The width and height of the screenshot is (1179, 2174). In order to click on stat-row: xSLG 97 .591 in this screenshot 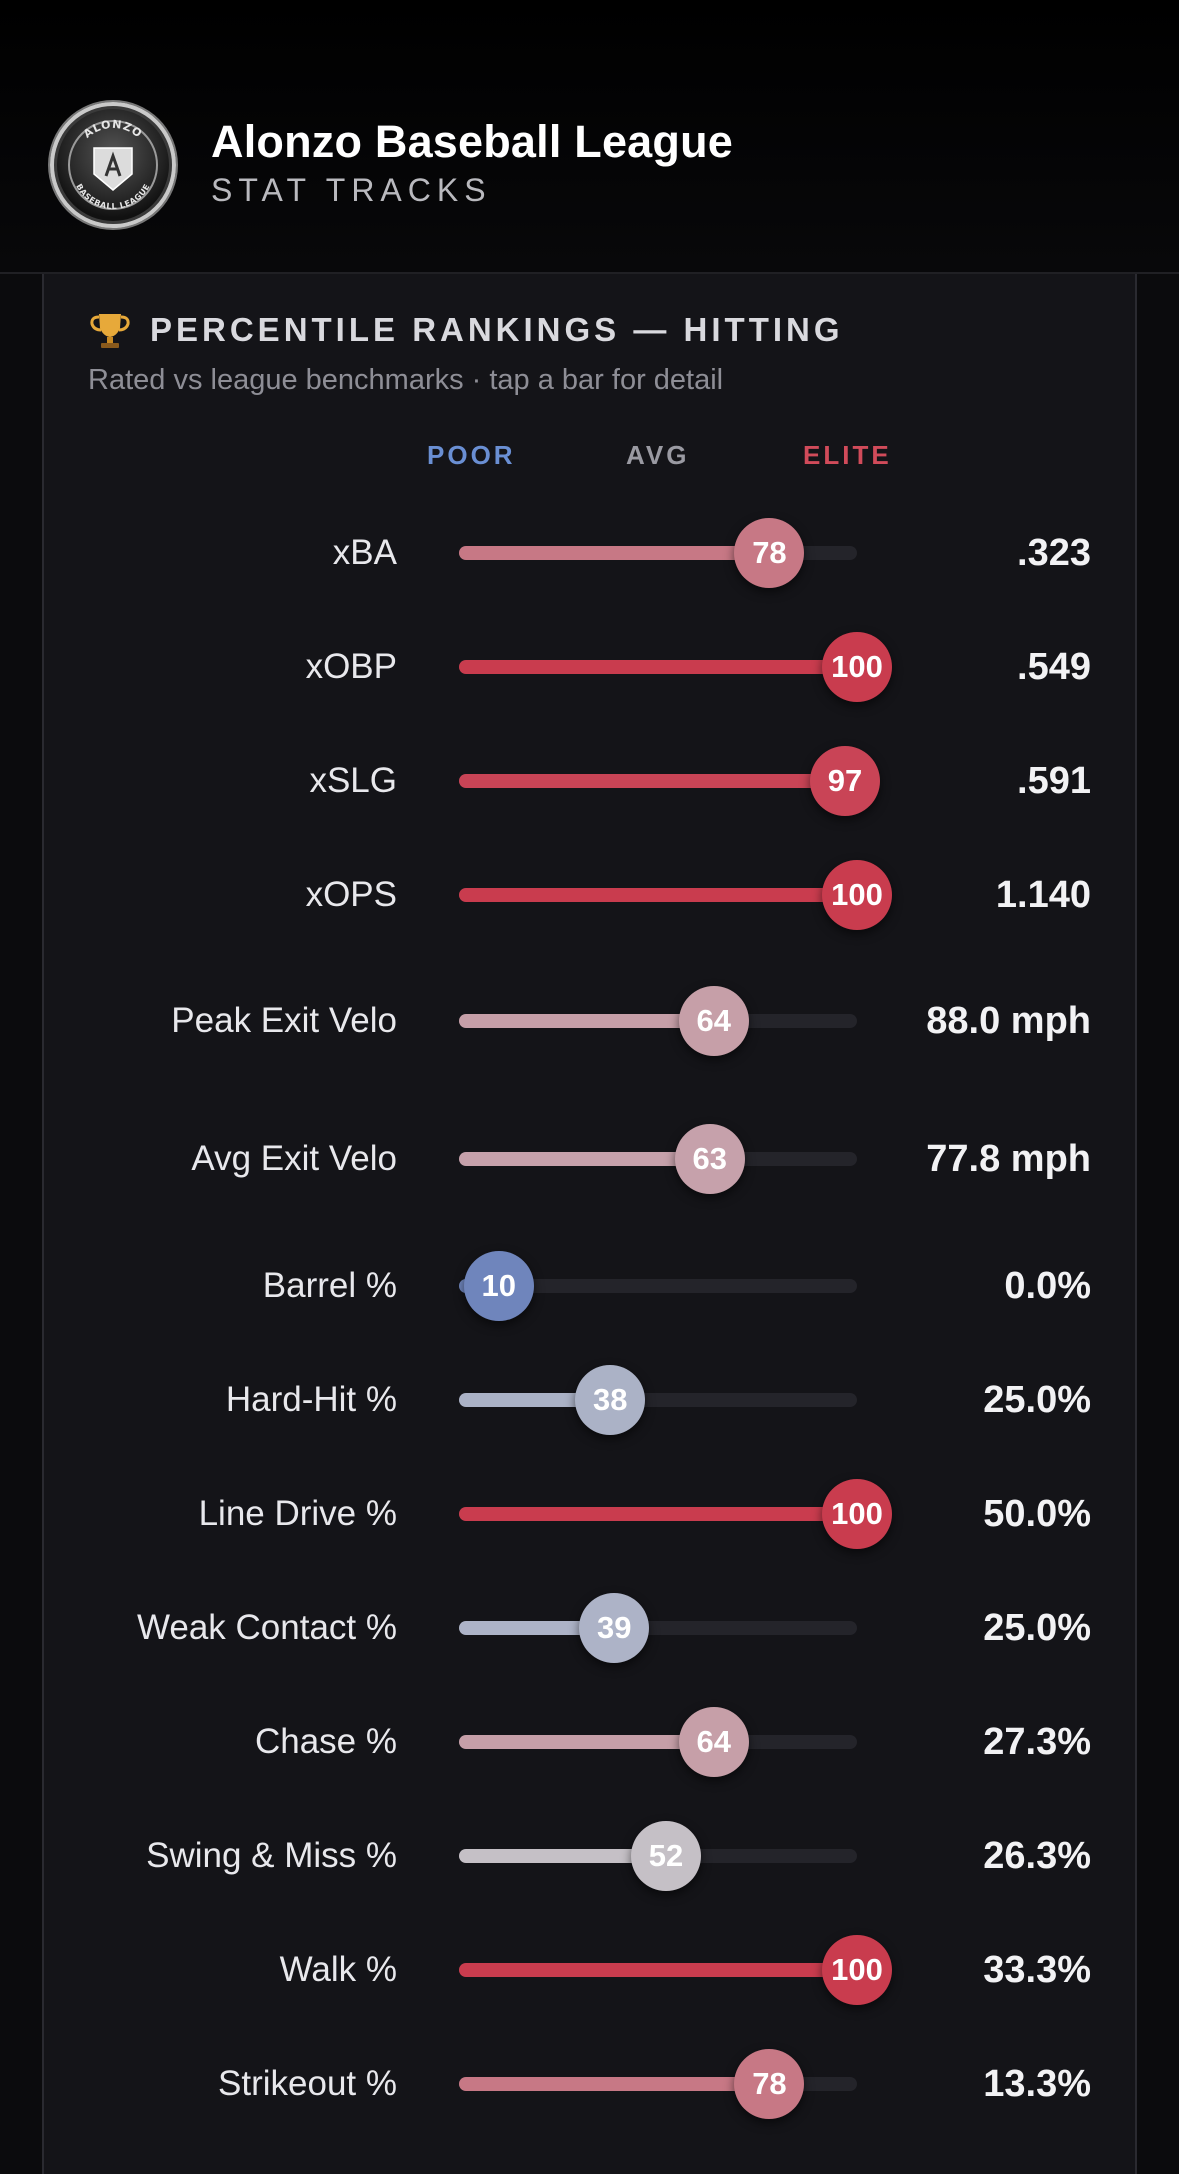, I will do `click(589, 781)`.